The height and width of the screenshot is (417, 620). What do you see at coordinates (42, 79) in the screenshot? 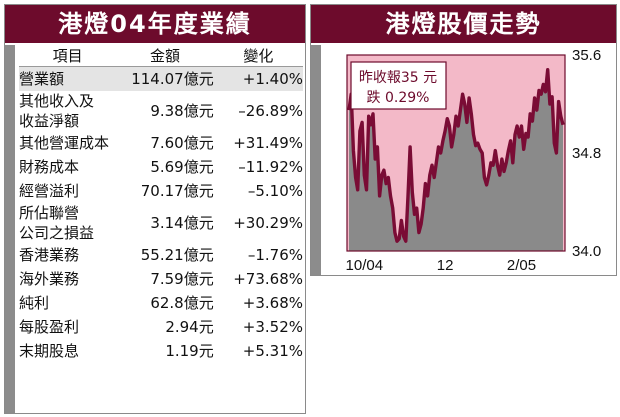
I see `row-item-line: 營業額` at bounding box center [42, 79].